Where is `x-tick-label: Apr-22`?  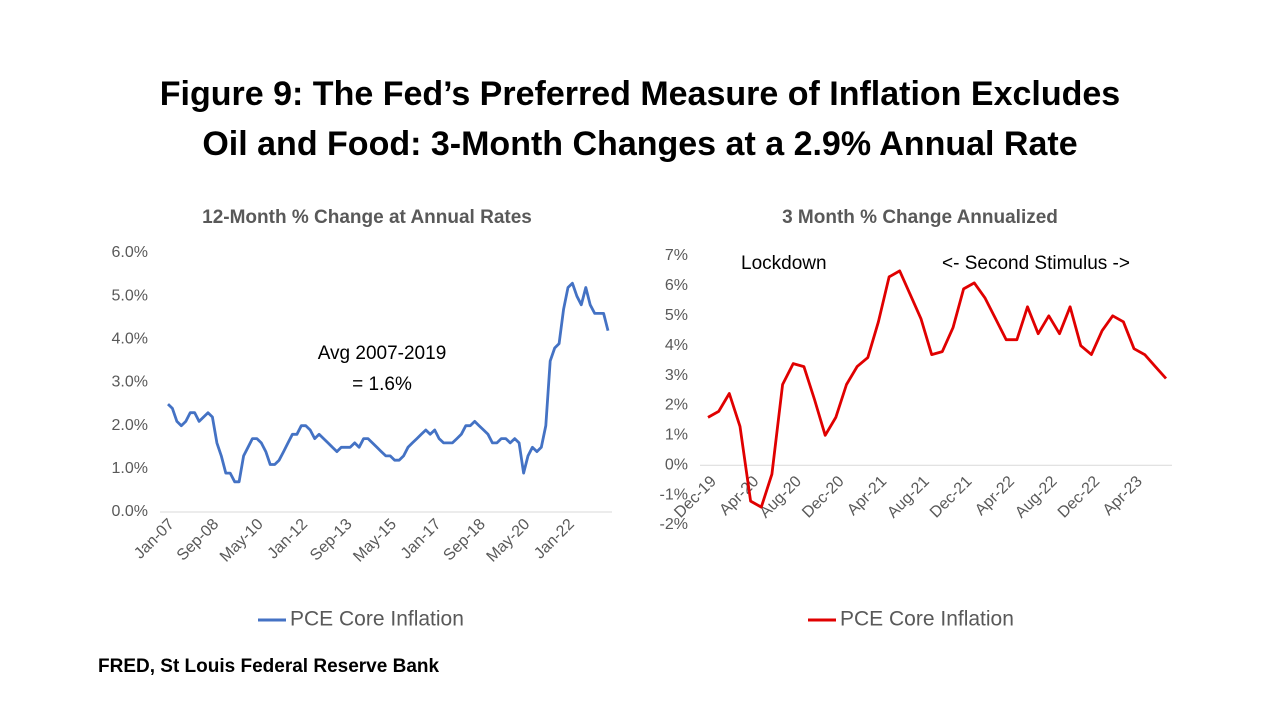 x-tick-label: Apr-22 is located at coordinates (995, 496).